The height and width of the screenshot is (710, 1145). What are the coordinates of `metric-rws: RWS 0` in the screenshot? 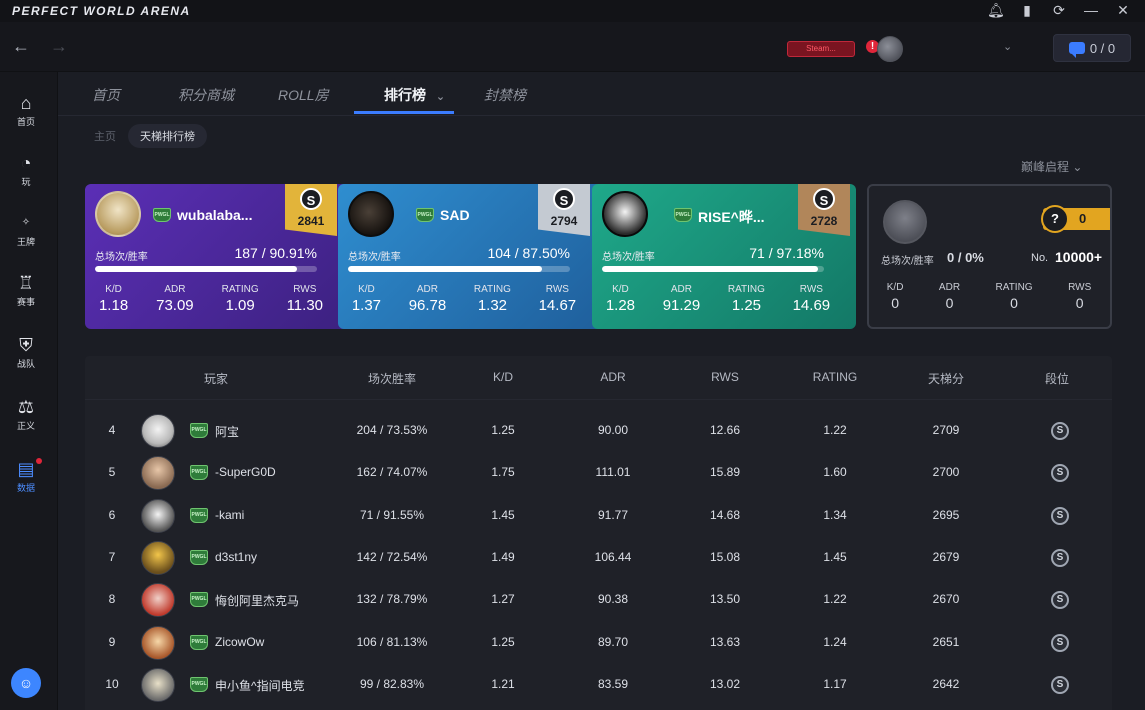 It's located at (1079, 296).